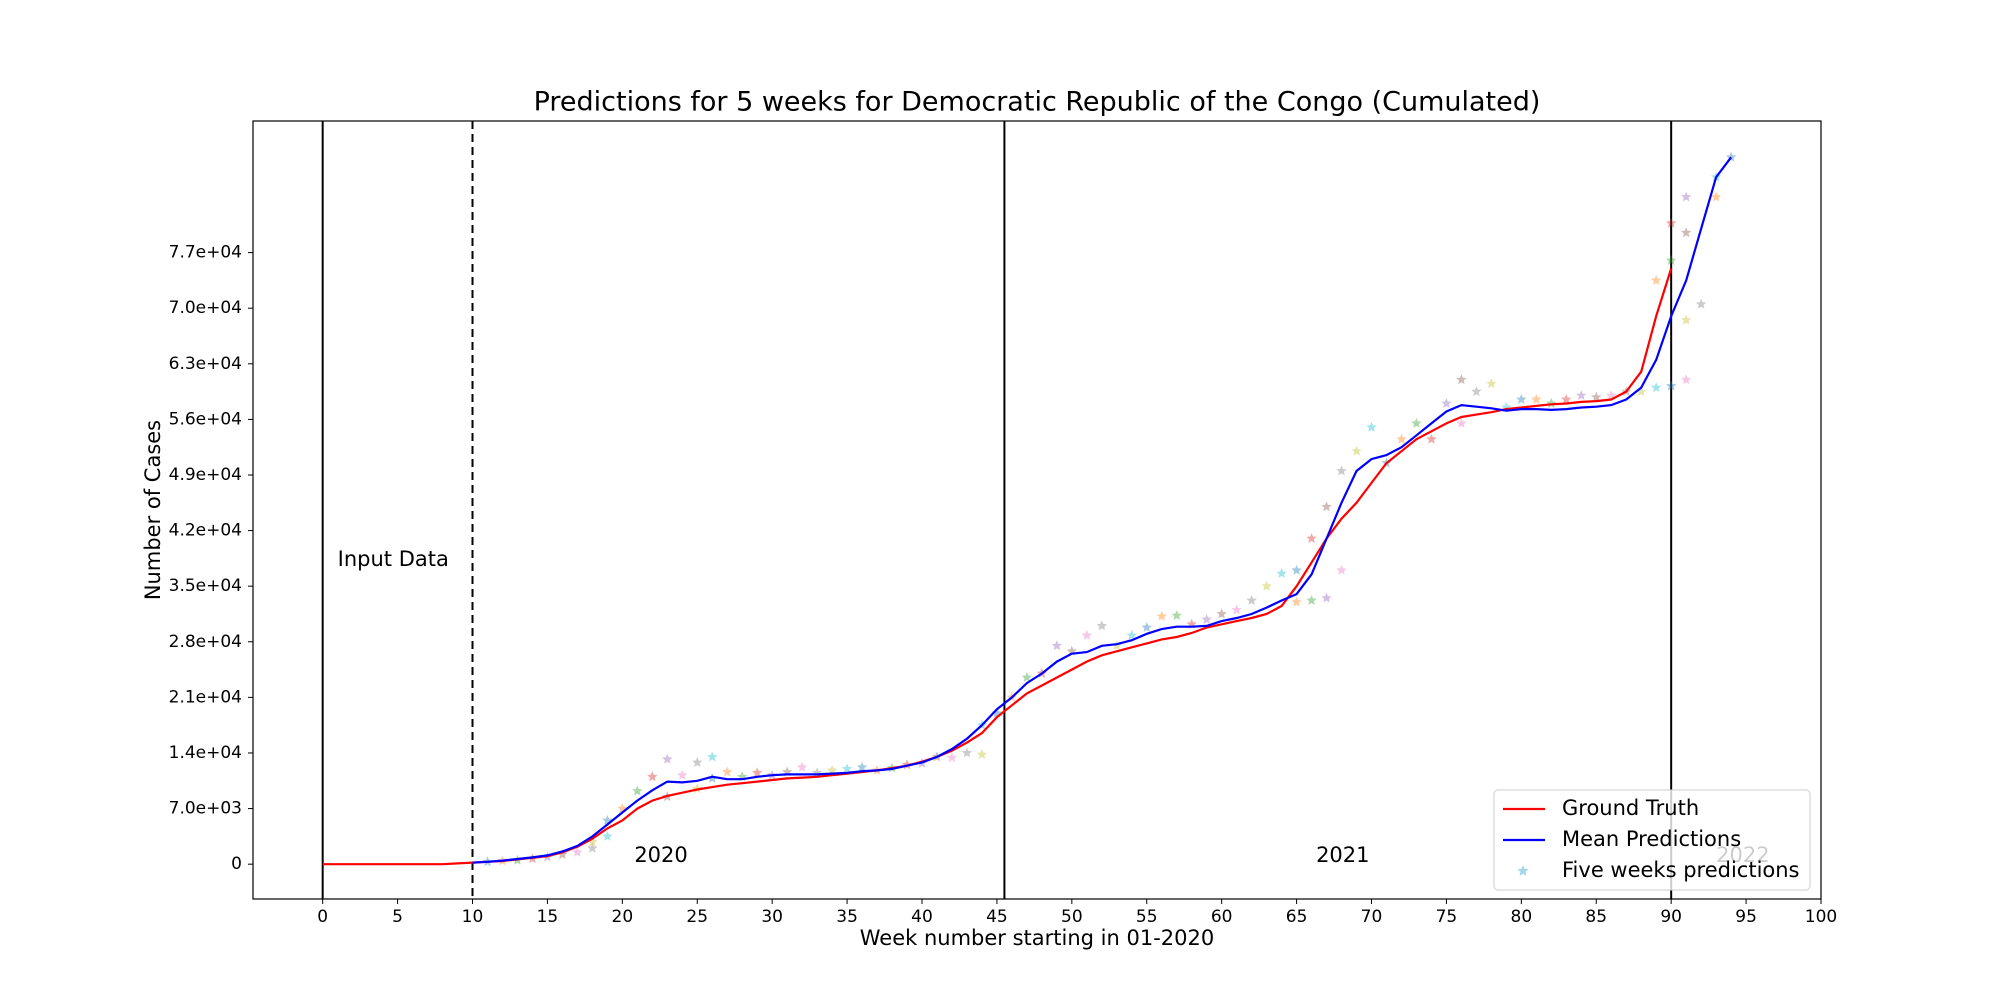 Image resolution: width=2000 pixels, height=1000 pixels. Describe the element at coordinates (473, 917) in the screenshot. I see `x-tick-label: 10` at that location.